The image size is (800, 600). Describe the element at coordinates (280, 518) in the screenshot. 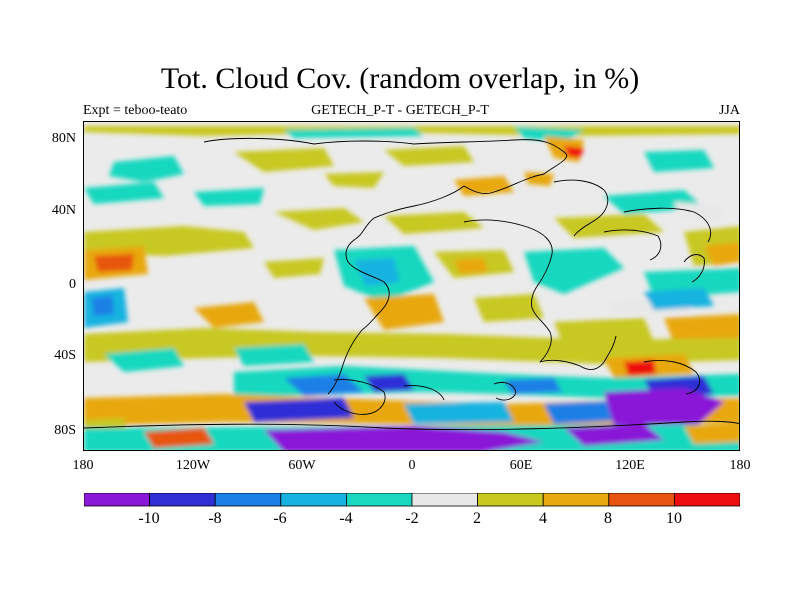

I see `colorbar-label-neg6: -6` at that location.